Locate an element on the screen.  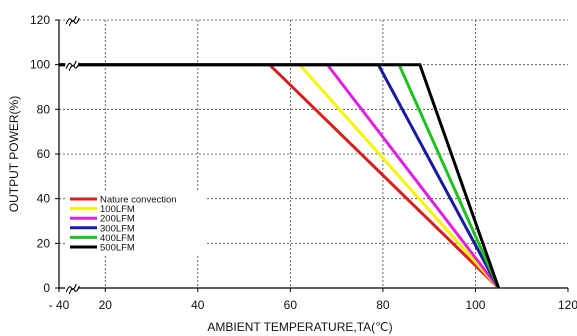
y-axis-label: OUTPUT POWER(%) is located at coordinates (14, 154).